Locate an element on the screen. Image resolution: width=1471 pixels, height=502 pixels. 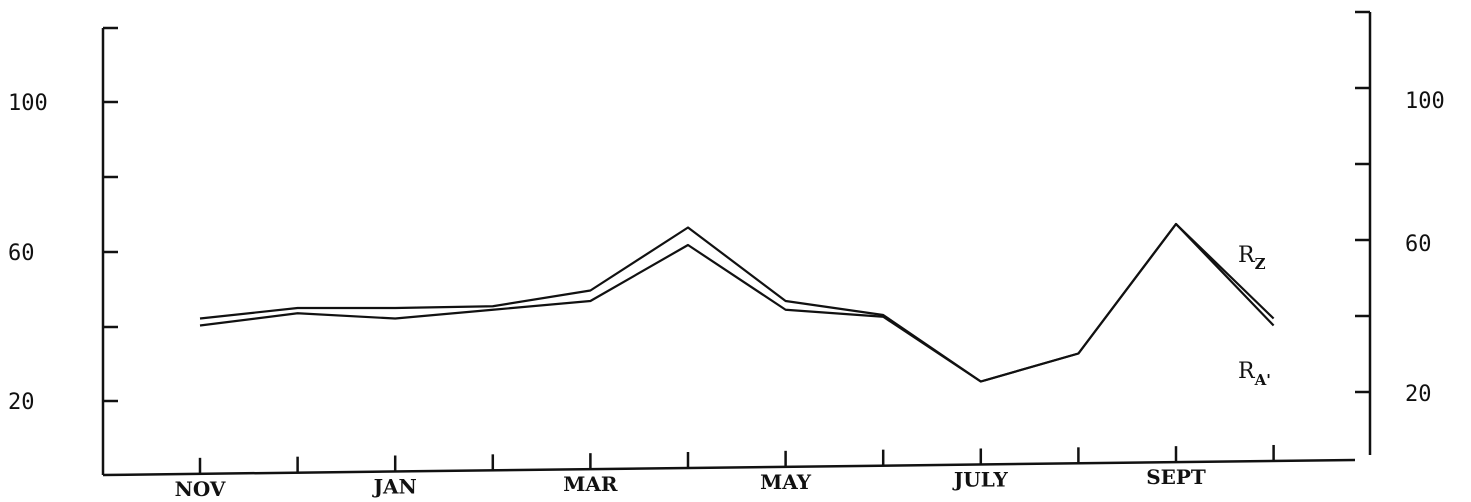
left-y-tick-label: 60 is located at coordinates (21, 253).